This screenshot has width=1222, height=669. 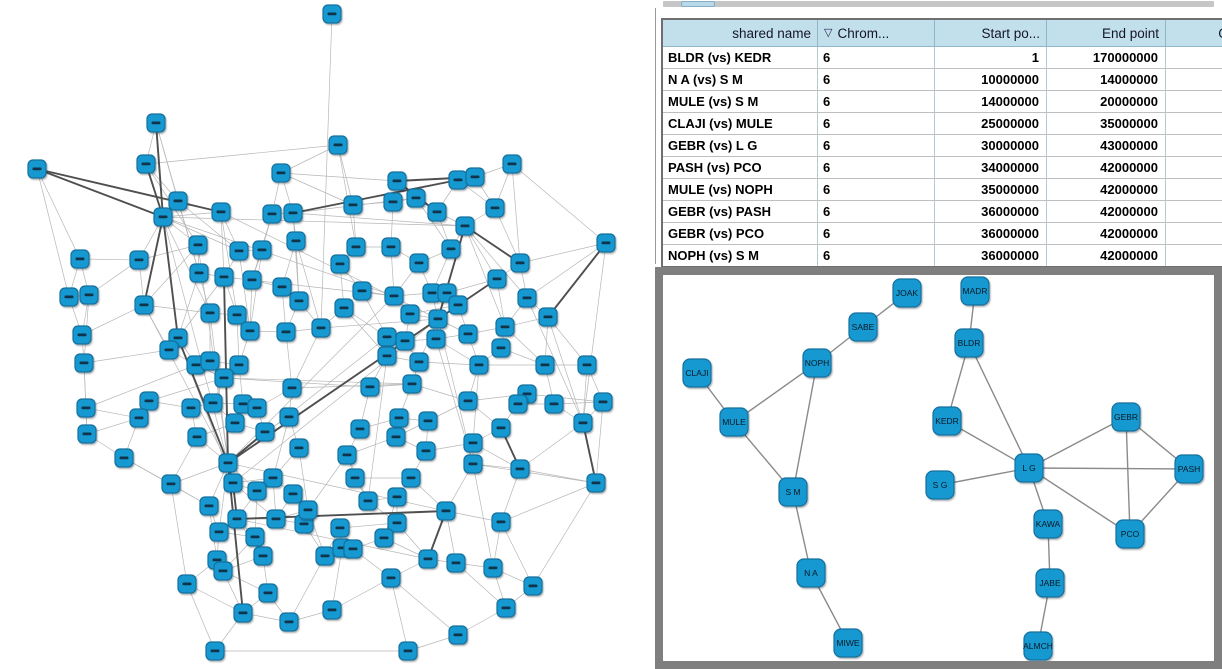 I want to click on table-row: BLDR (vs) KEDR61170000000192.0, so click(x=941, y=57).